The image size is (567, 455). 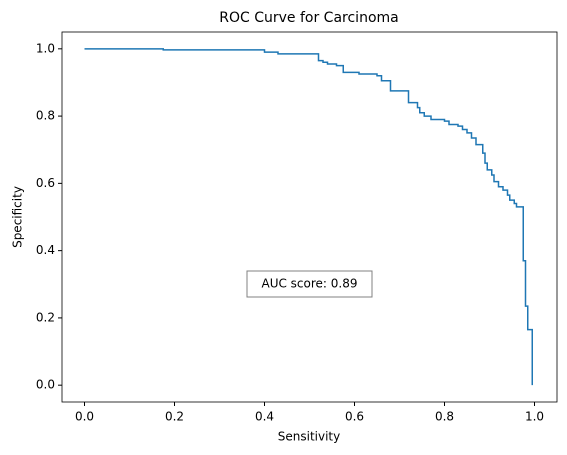 What do you see at coordinates (84, 417) in the screenshot?
I see `x-tick-label: 0.0` at bounding box center [84, 417].